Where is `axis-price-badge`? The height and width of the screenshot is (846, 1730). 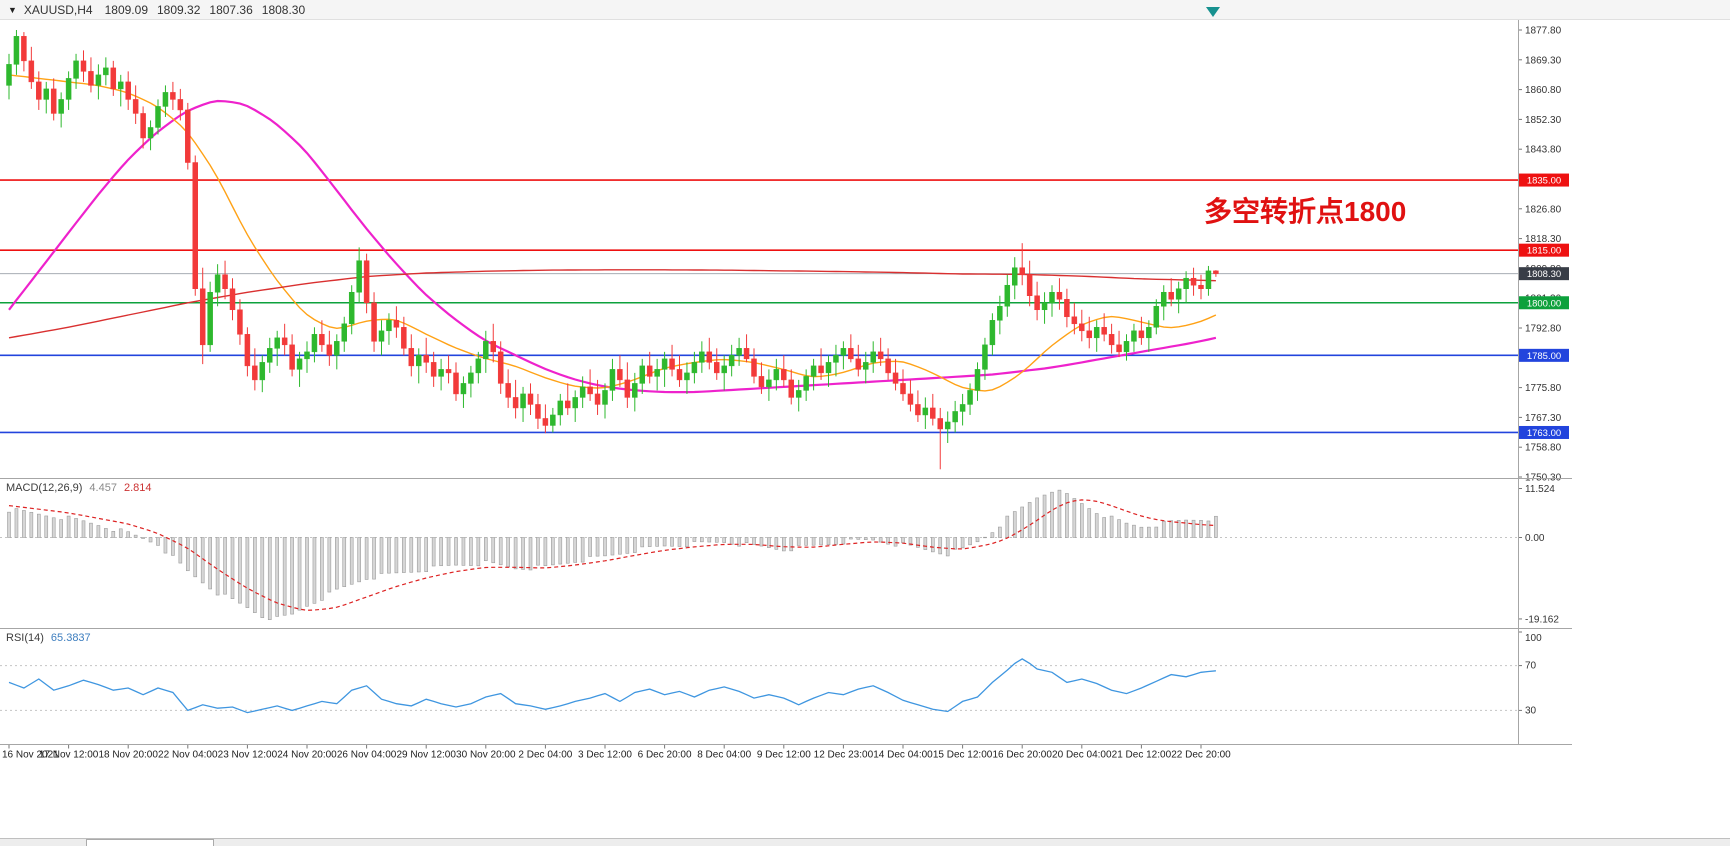
axis-price-badge is located at coordinates (1544, 303).